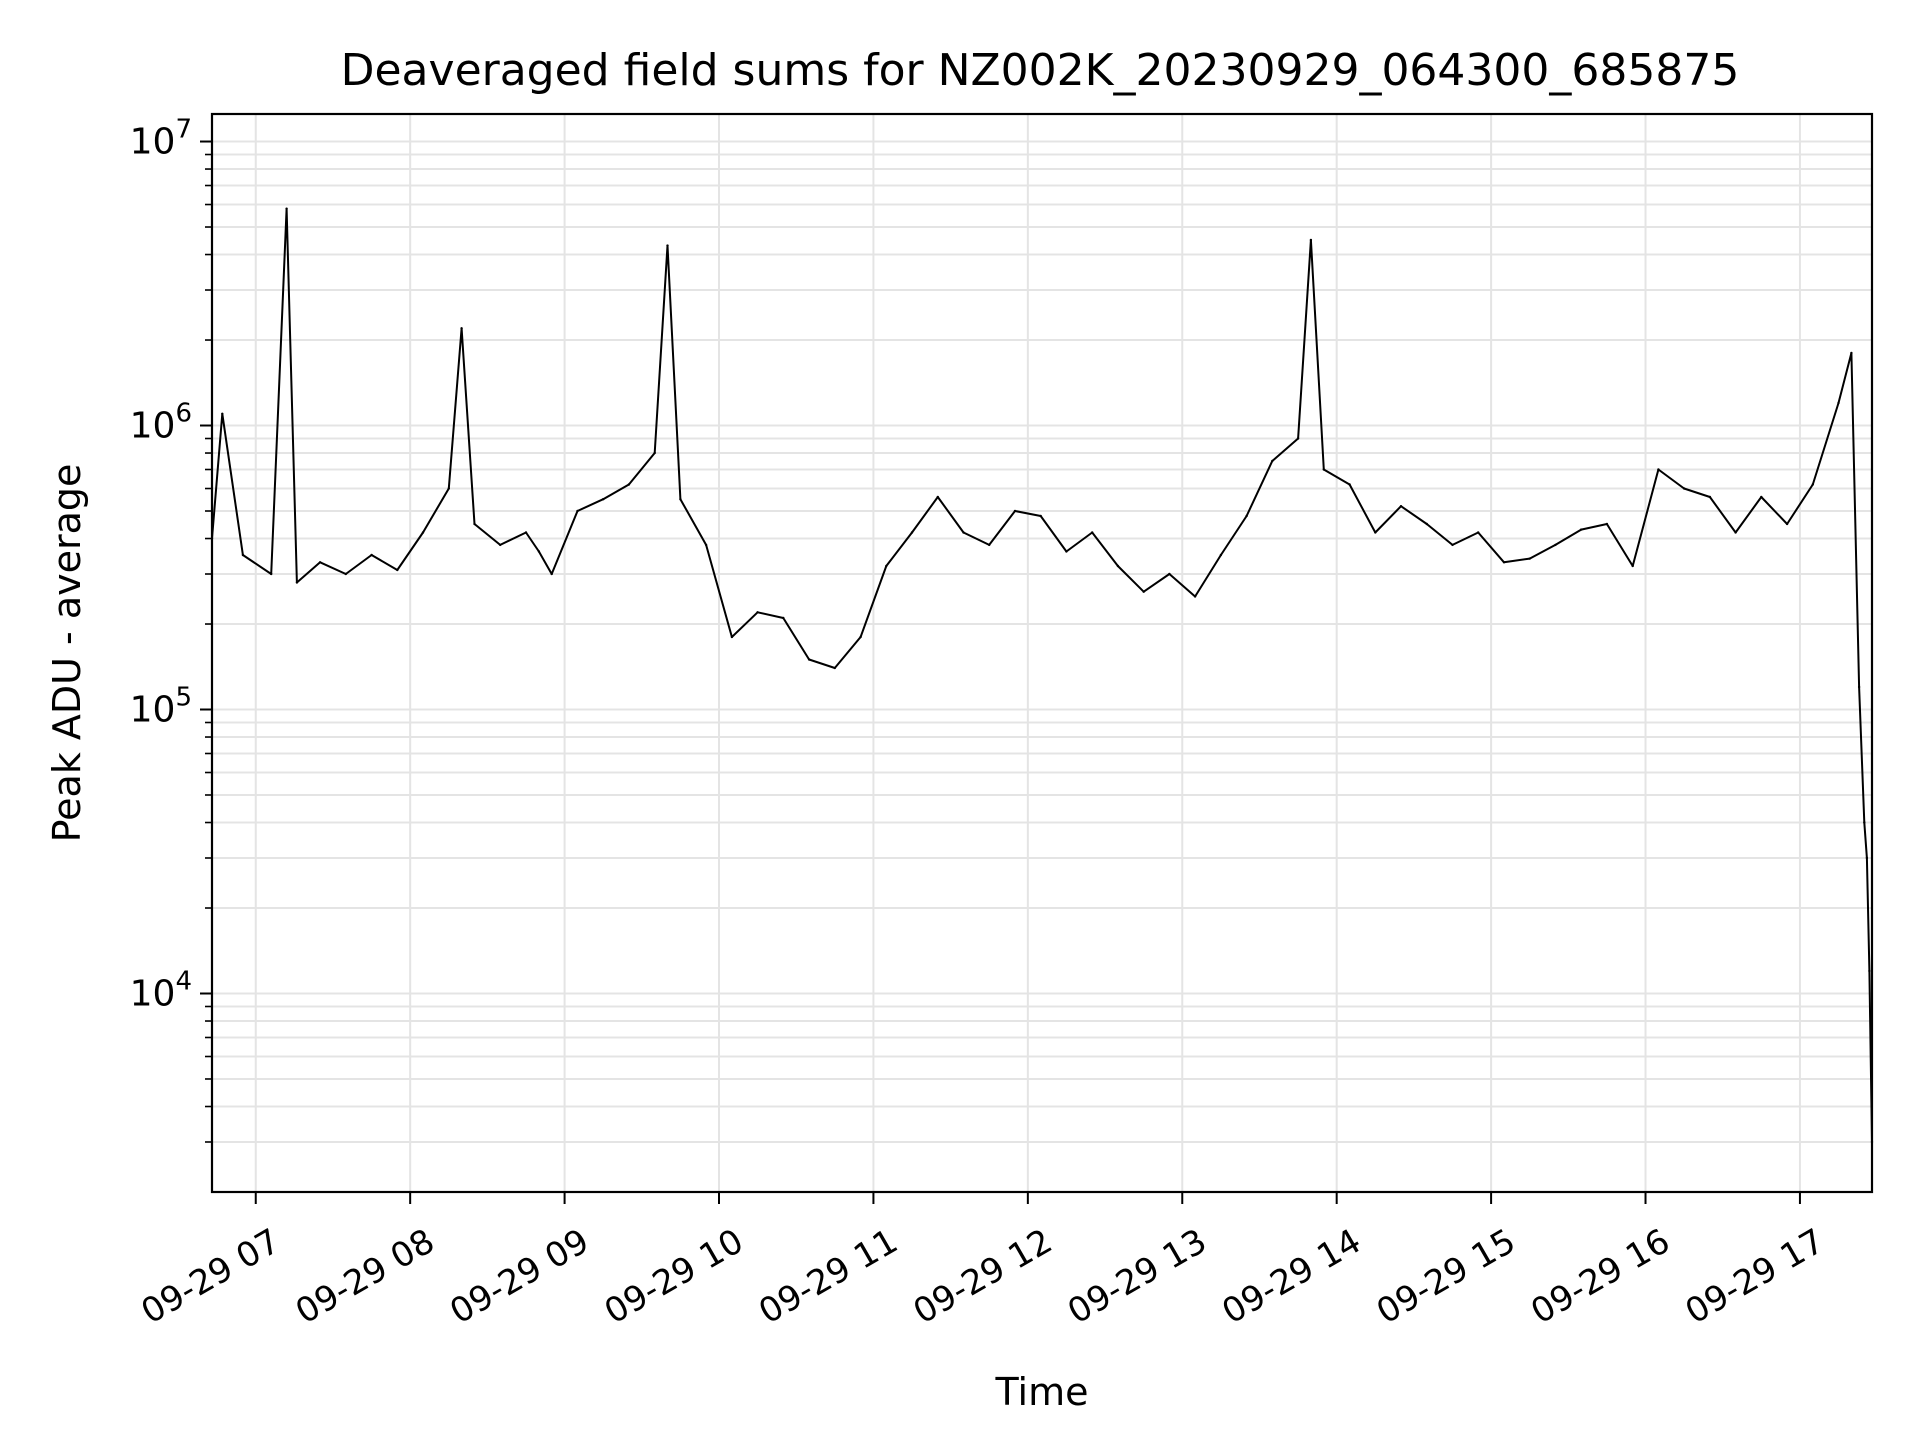 The width and height of the screenshot is (1920, 1440). What do you see at coordinates (171, 629) in the screenshot?
I see `y-axis: 10⁴ 10⁵ 10⁶ 10⁷` at bounding box center [171, 629].